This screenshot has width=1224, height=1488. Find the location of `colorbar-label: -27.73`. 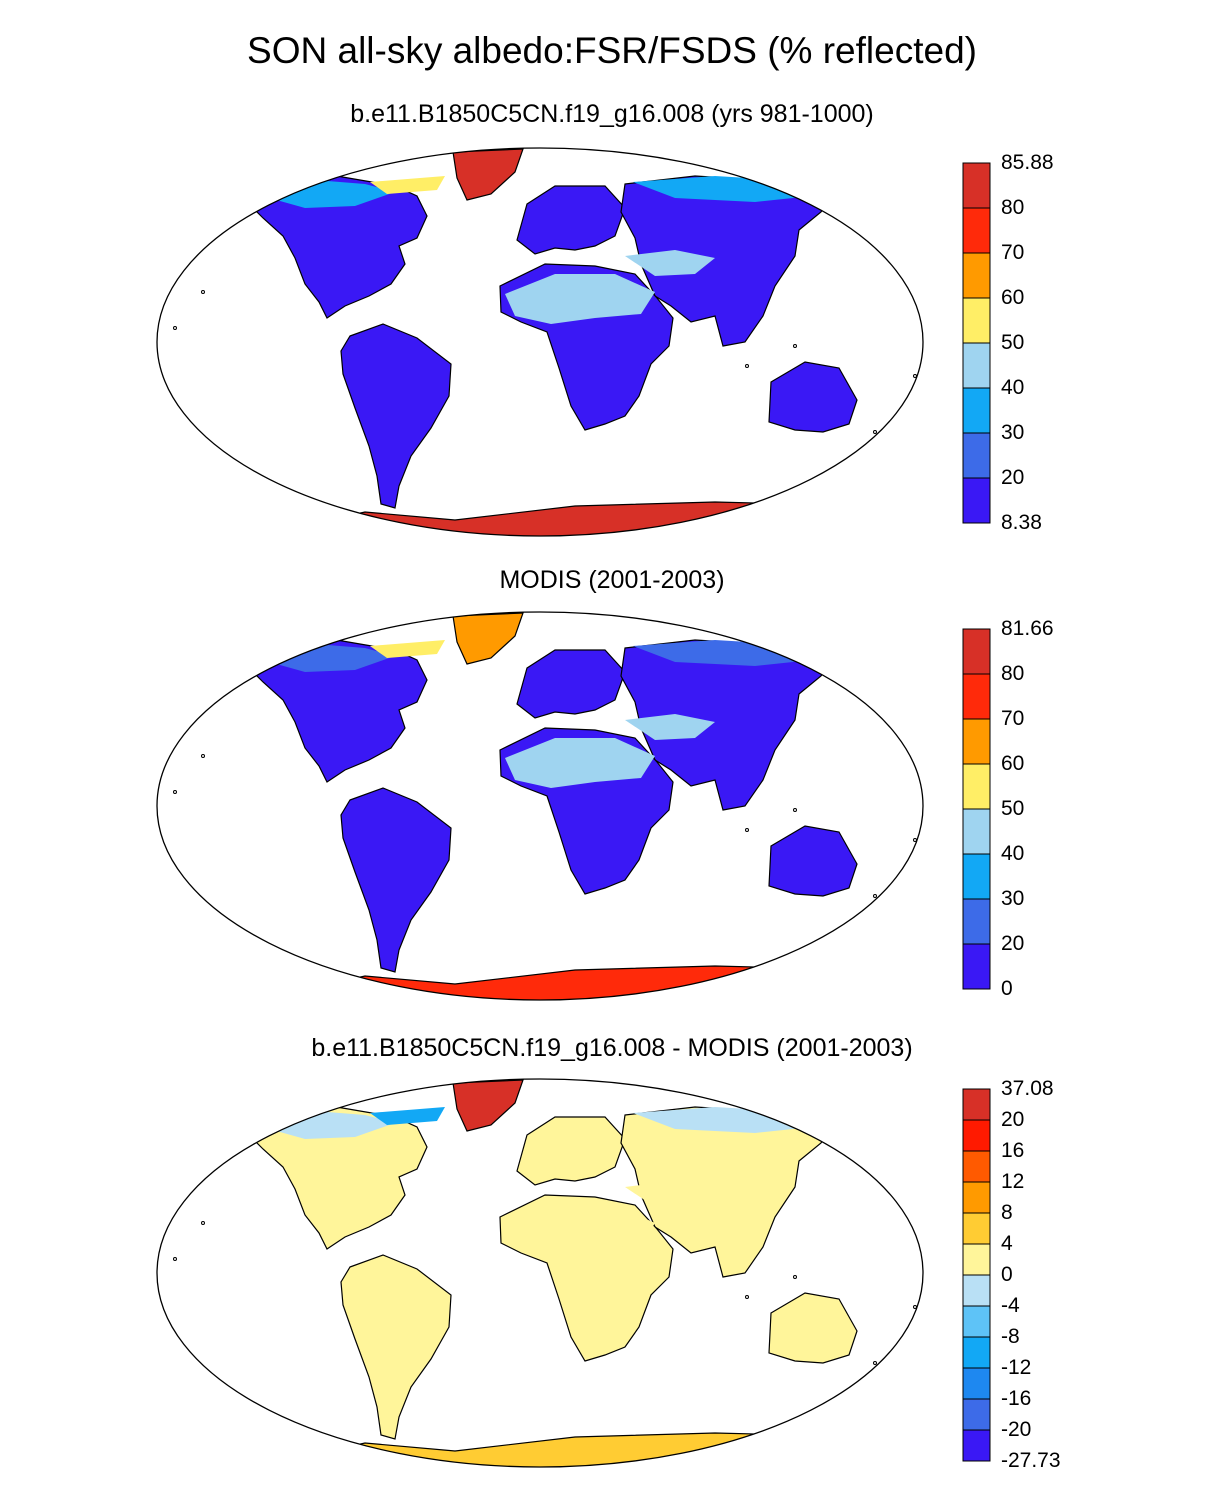

colorbar-label: -27.73 is located at coordinates (1031, 1460).